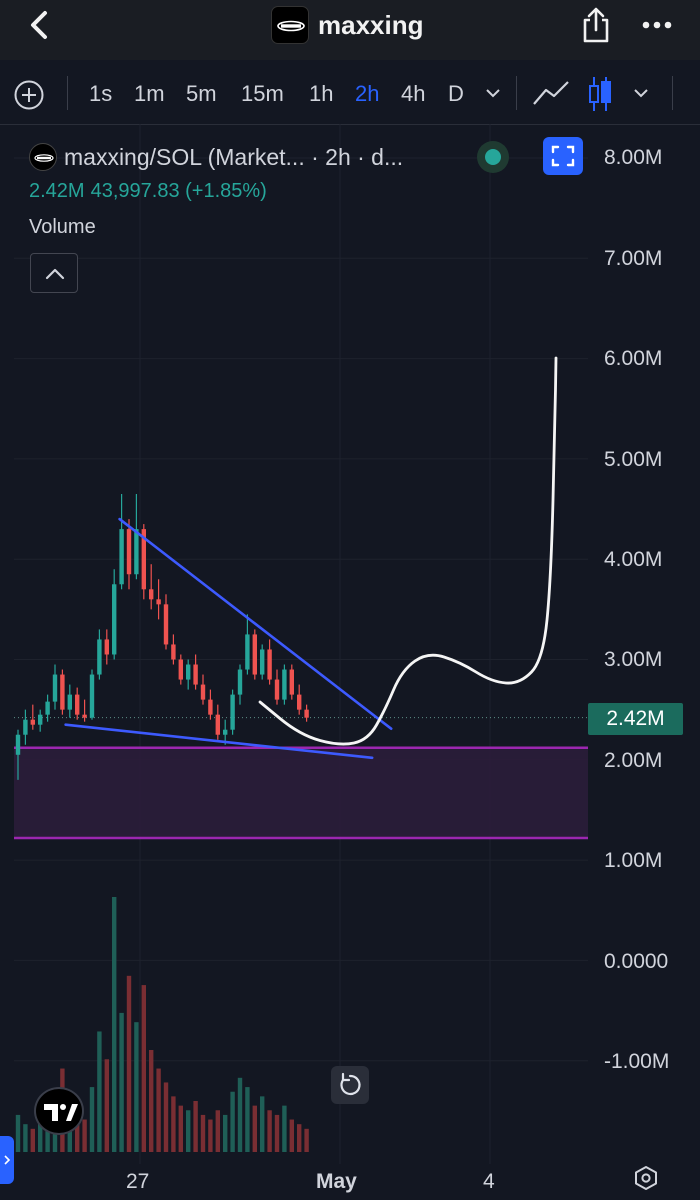 The image size is (700, 1200). Describe the element at coordinates (7, 1160) in the screenshot. I see `drawer-handle` at that location.